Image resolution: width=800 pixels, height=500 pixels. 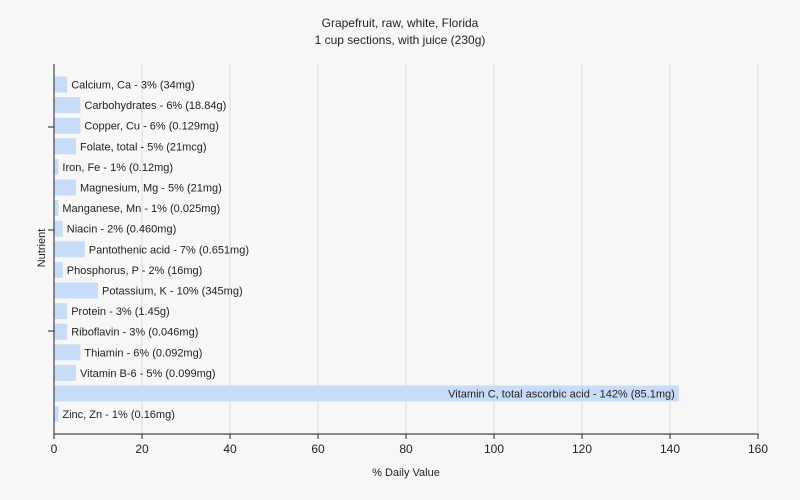 I want to click on bar-label: Niacin - 2% (0.460mg), so click(x=121, y=230).